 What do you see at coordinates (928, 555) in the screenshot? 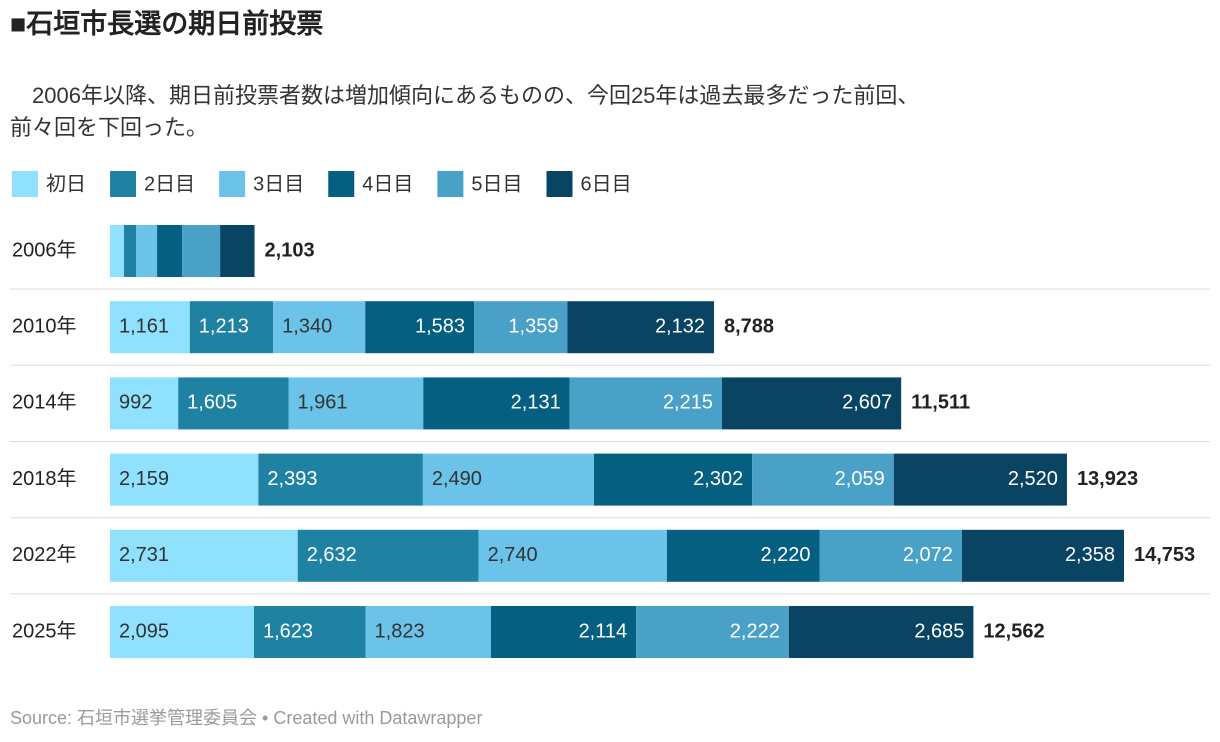
I see `value-label: 2,072` at bounding box center [928, 555].